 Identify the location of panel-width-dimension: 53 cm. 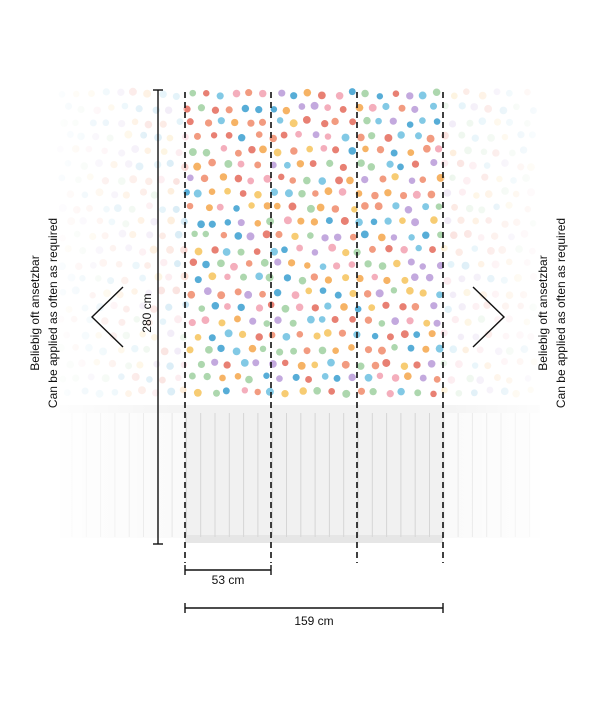
(228, 576).